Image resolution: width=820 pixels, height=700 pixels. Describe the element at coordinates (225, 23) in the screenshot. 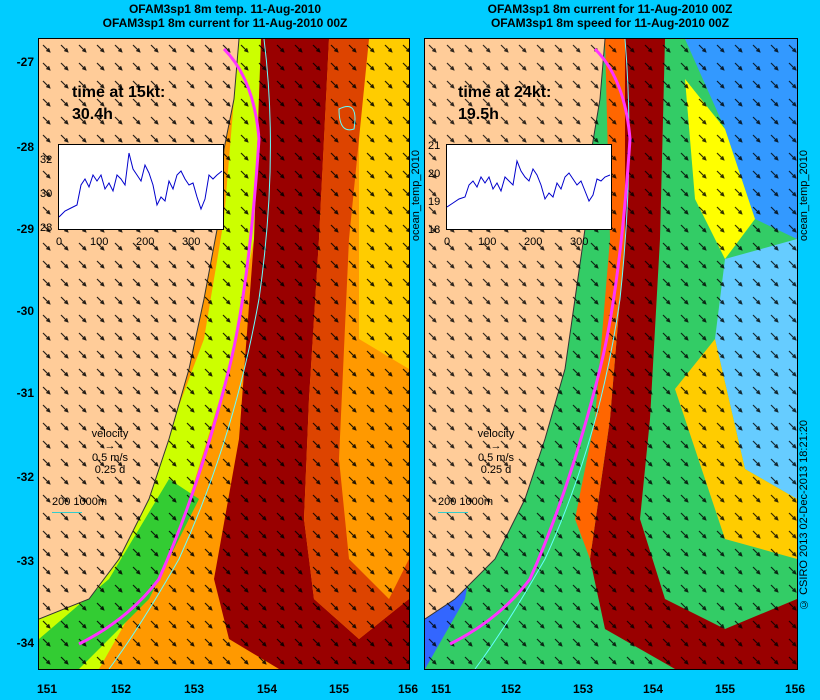

I see `left-title-line2: OFAM3sp1 8m current for 11-Aug-2010 00Z` at that location.